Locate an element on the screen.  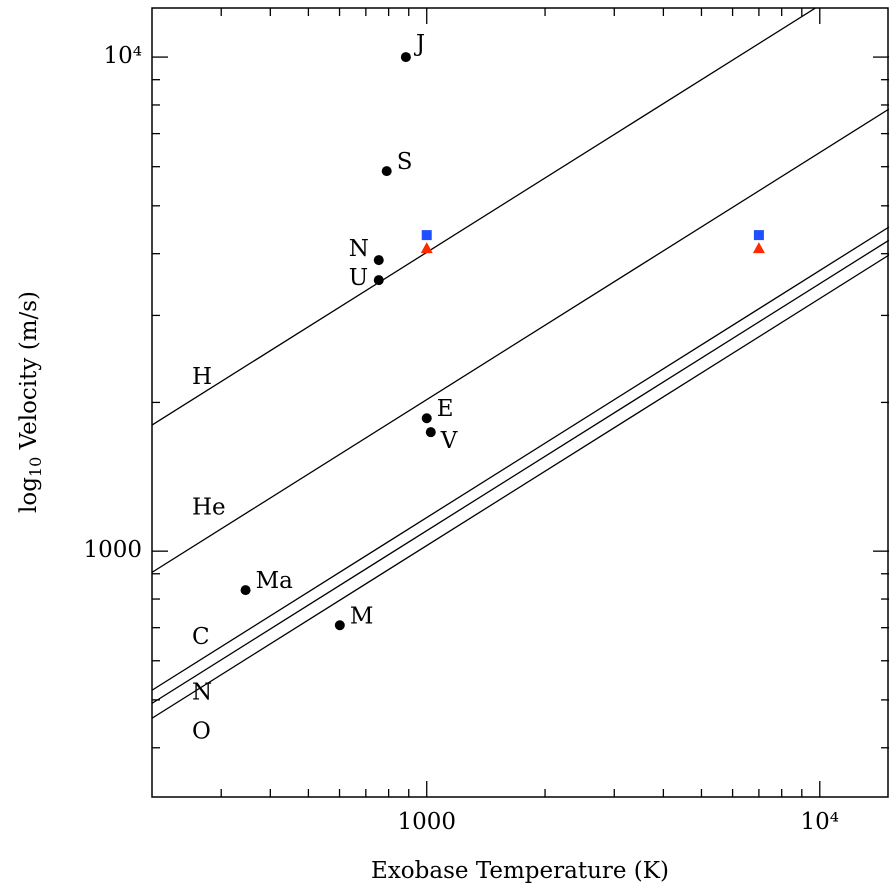
point-label: M is located at coordinates (362, 616).